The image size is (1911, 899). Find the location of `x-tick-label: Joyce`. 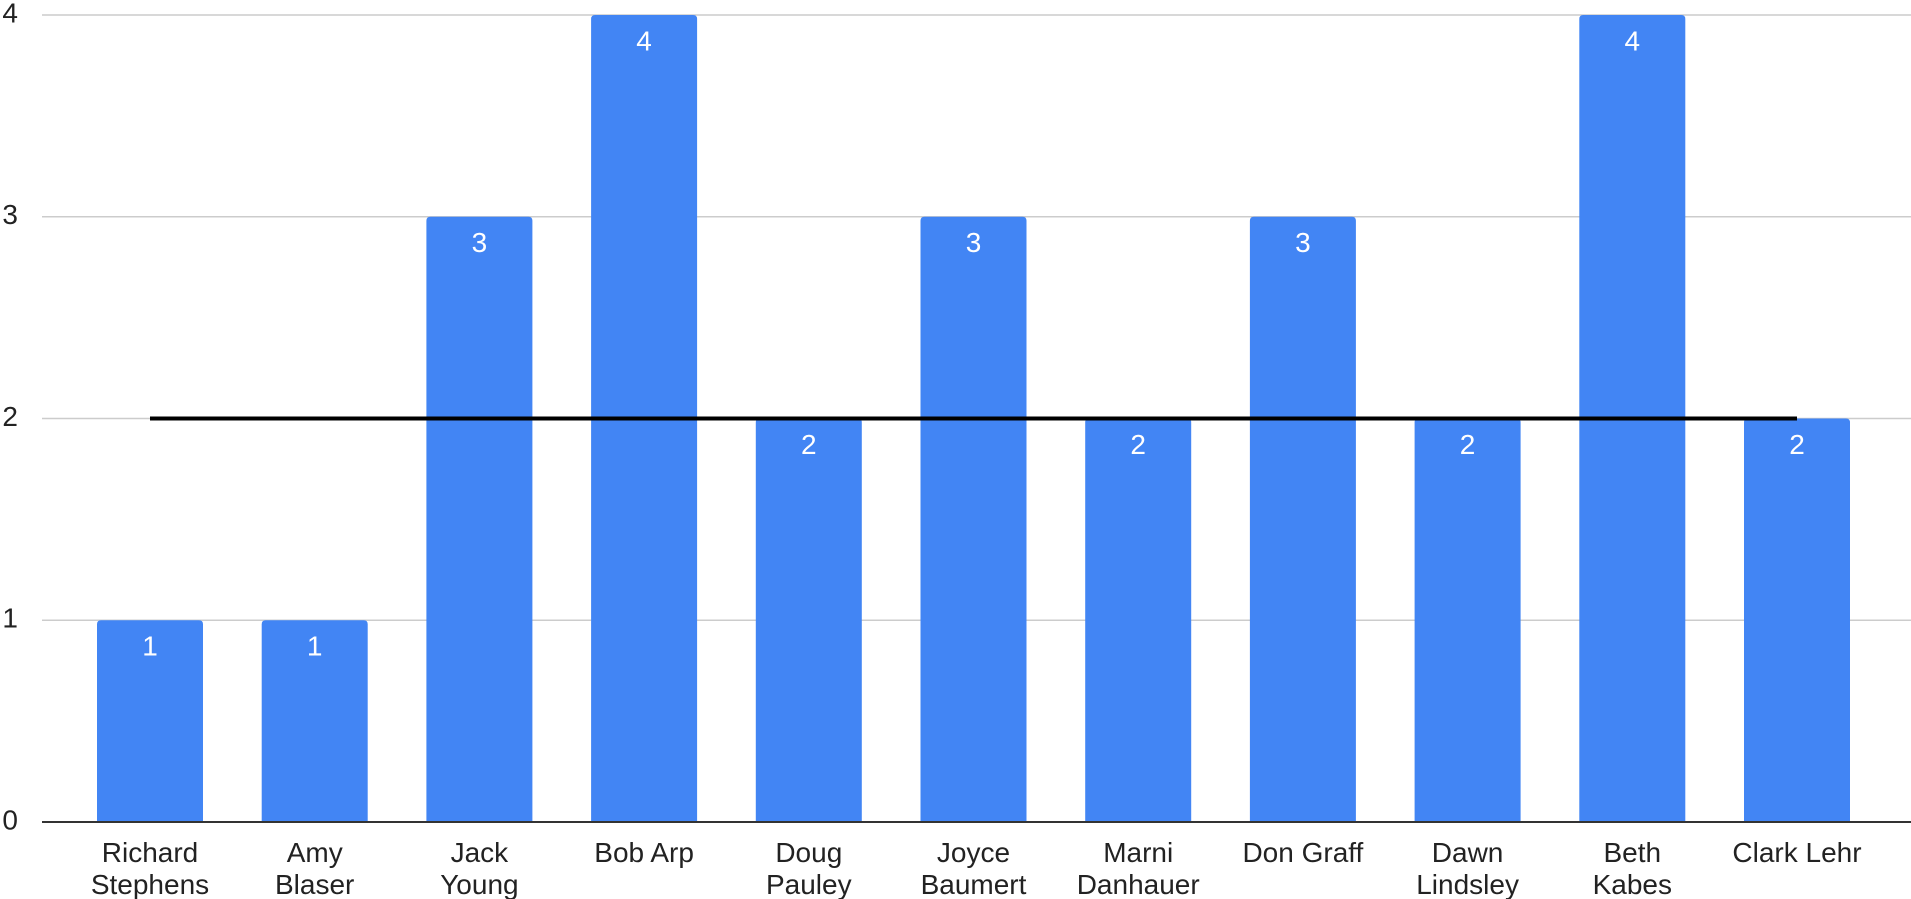

x-tick-label: Joyce is located at coordinates (973, 852).